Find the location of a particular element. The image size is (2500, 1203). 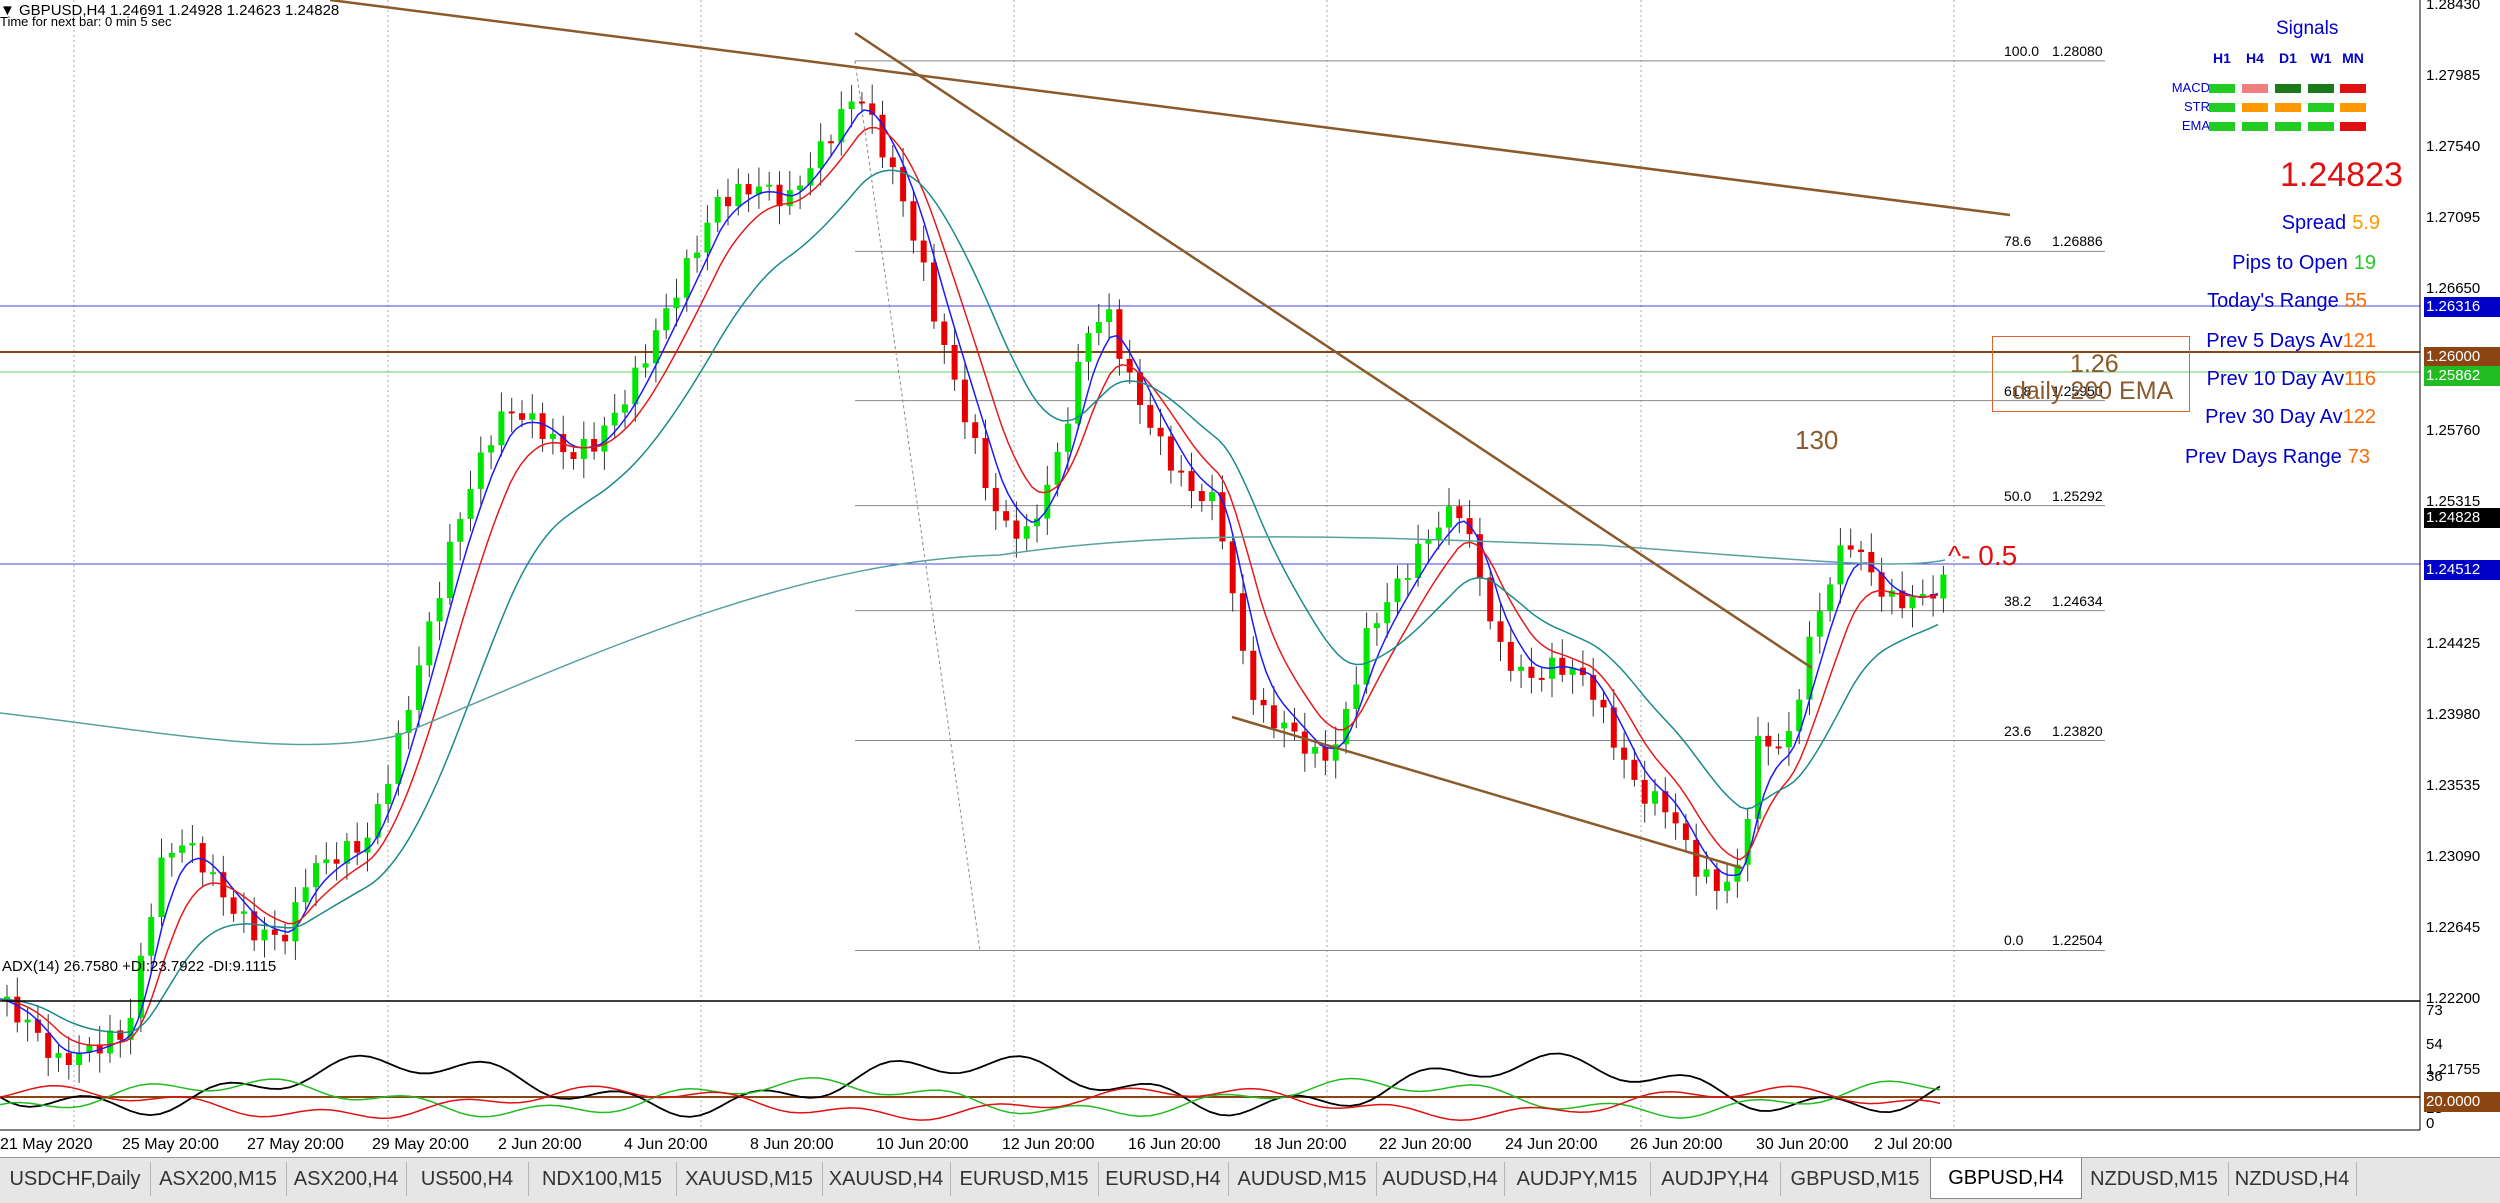

stat-value: 55 is located at coordinates (2355, 301).